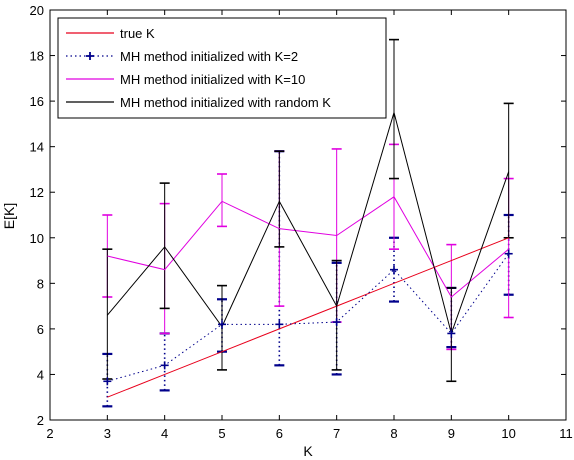 The width and height of the screenshot is (574, 460). I want to click on x-tick-label: 3, so click(107, 433).